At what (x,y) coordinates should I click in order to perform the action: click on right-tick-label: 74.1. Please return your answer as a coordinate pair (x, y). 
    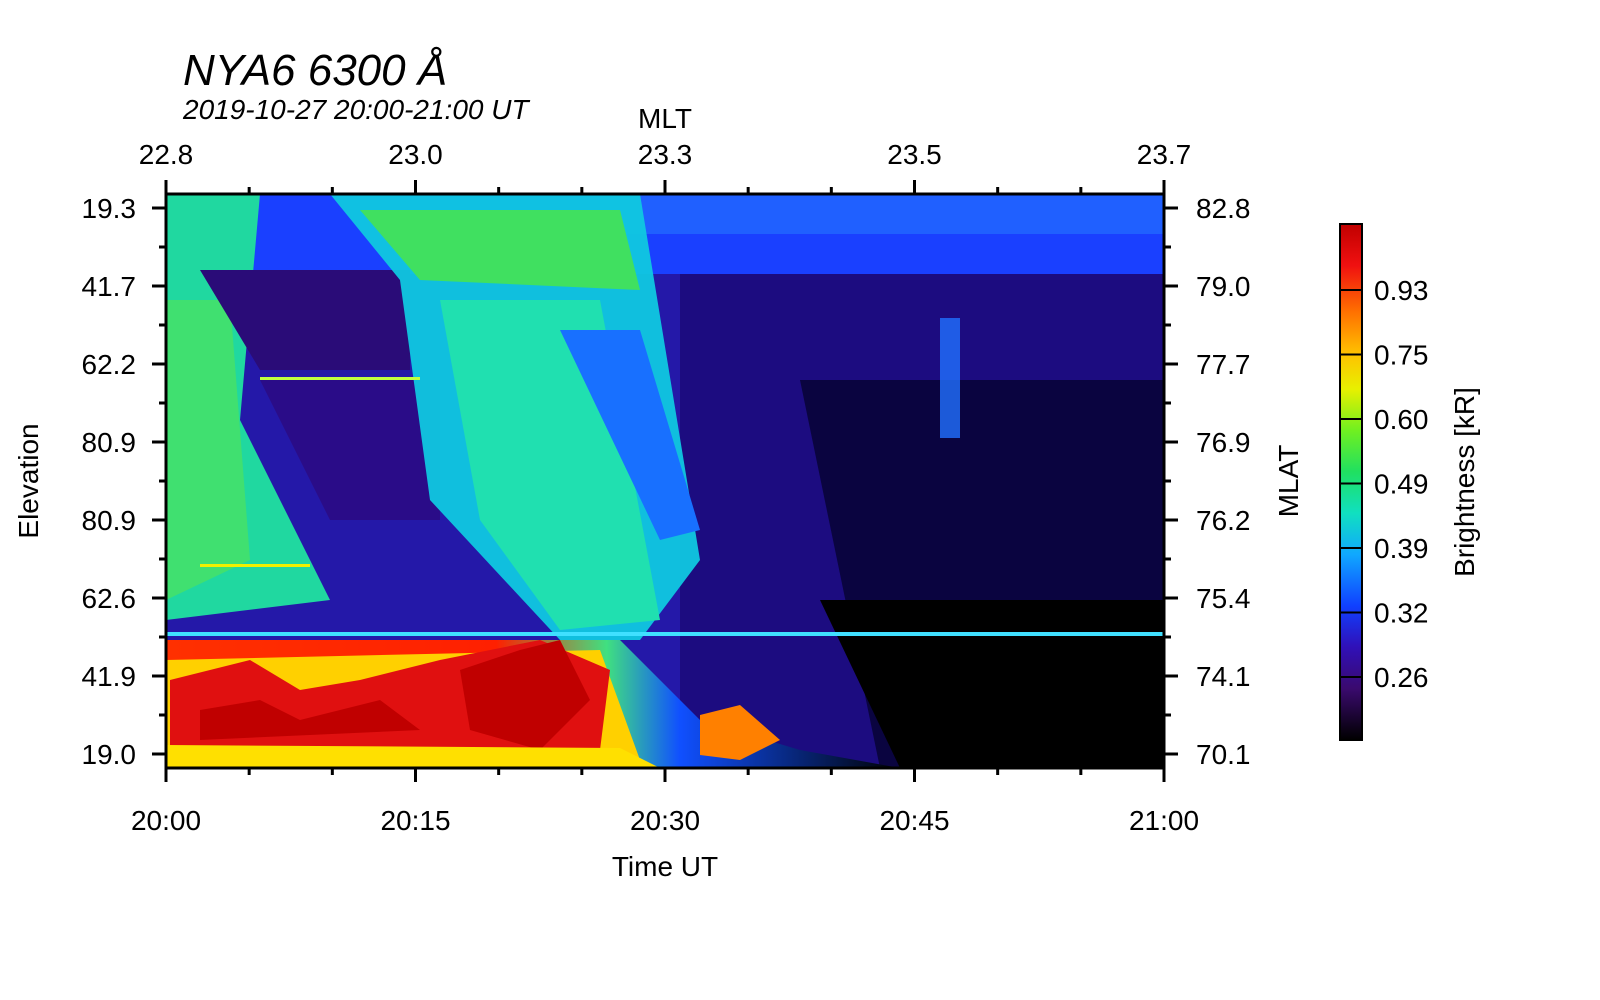
    Looking at the image, I should click on (1223, 676).